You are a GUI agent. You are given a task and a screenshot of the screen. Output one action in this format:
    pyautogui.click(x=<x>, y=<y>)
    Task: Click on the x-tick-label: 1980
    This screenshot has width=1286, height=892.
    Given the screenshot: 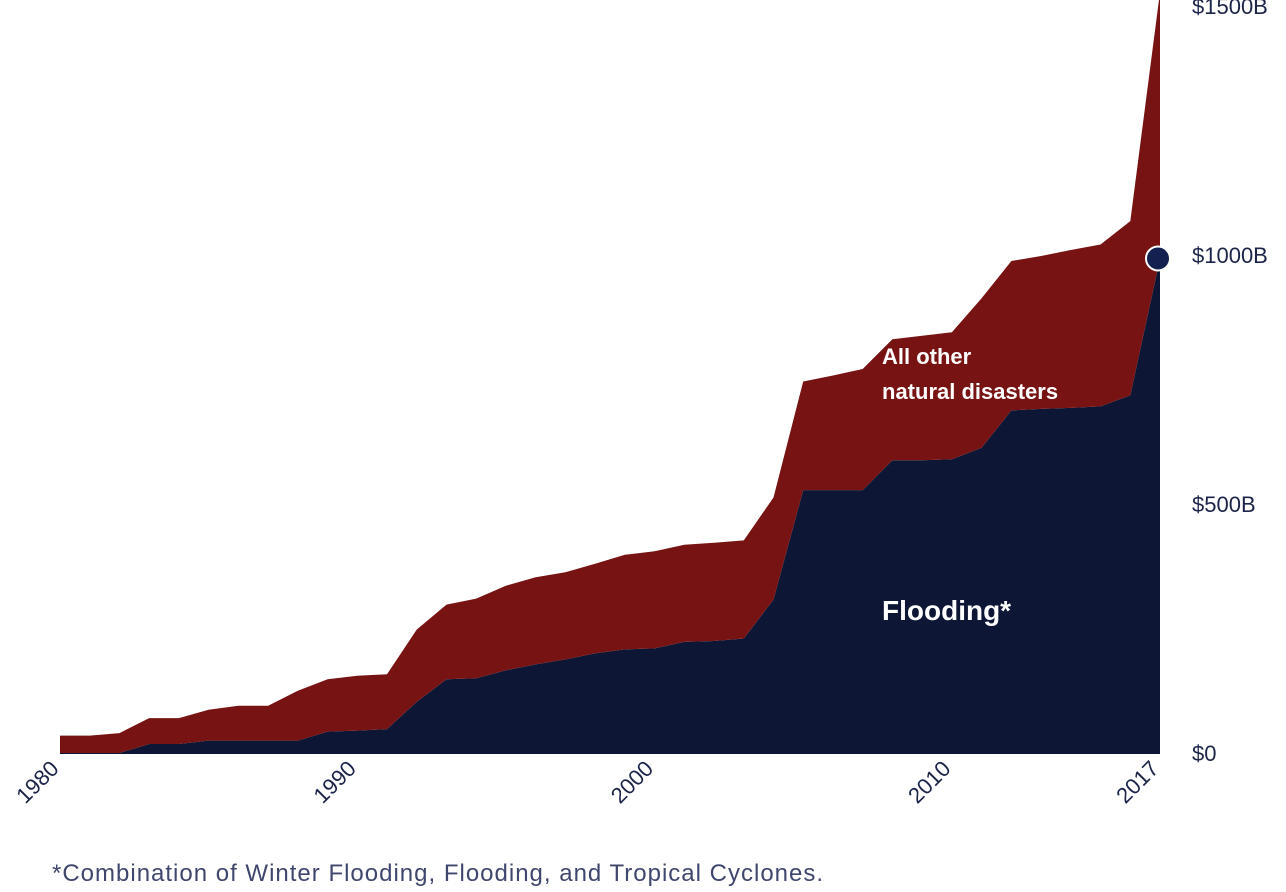 What is the action you would take?
    pyautogui.click(x=37, y=782)
    